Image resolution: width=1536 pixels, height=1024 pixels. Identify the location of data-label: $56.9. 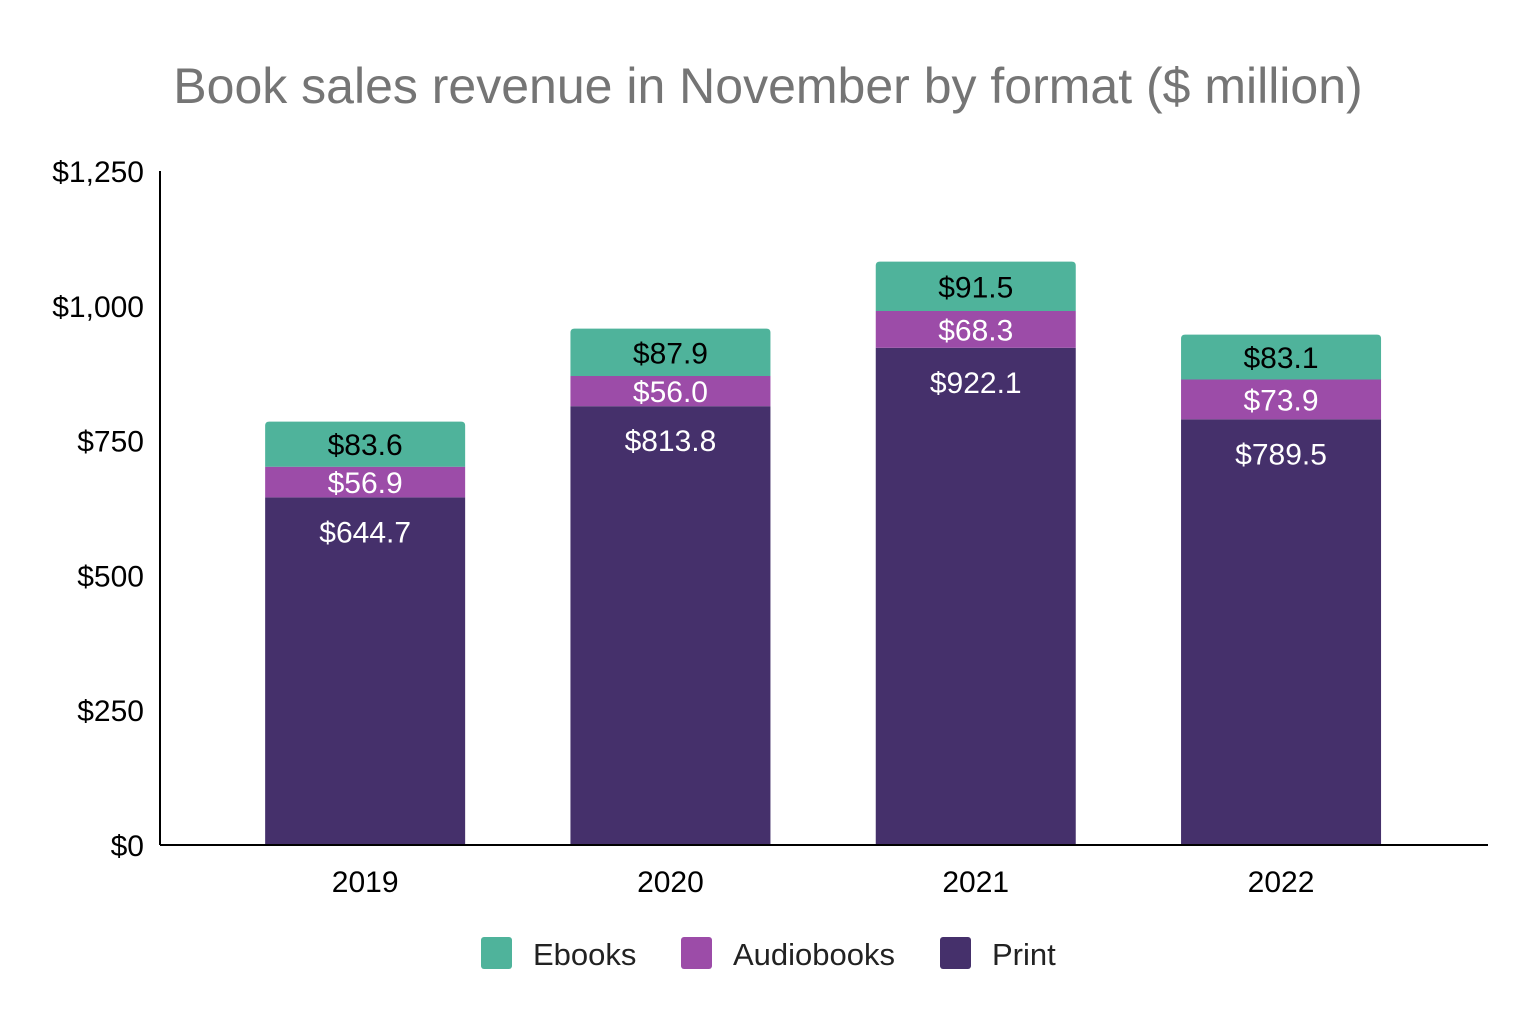
(365, 483).